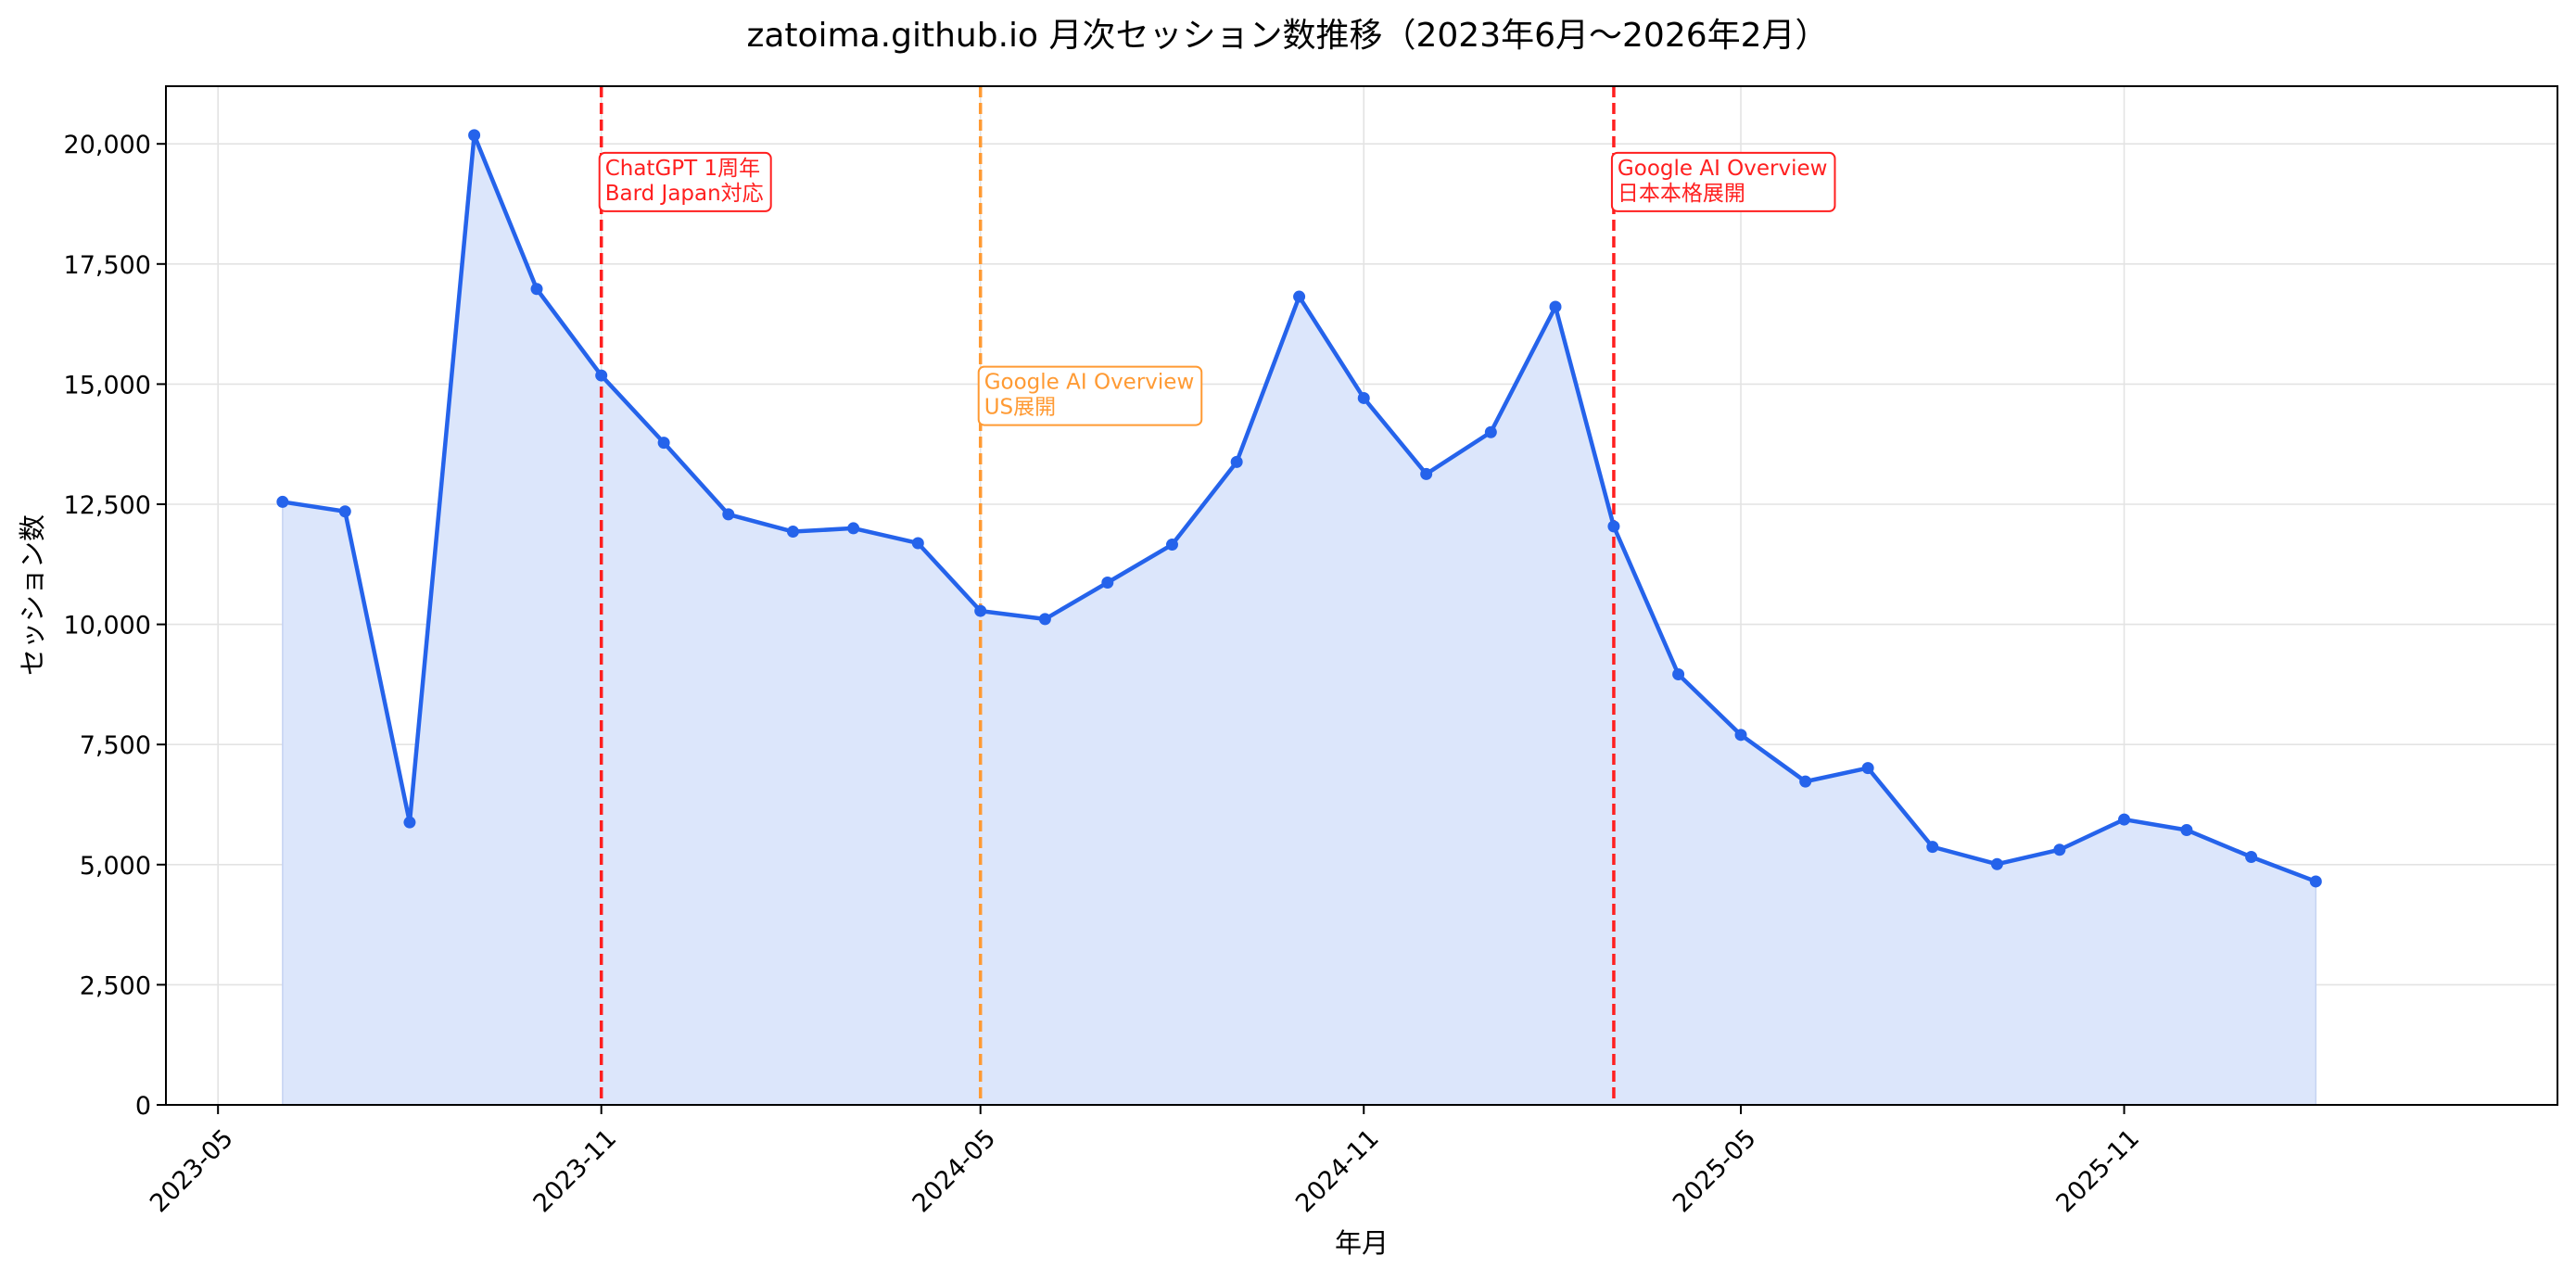 This screenshot has height=1281, width=2576. What do you see at coordinates (107, 385) in the screenshot?
I see `y-tick-label: 15,000` at bounding box center [107, 385].